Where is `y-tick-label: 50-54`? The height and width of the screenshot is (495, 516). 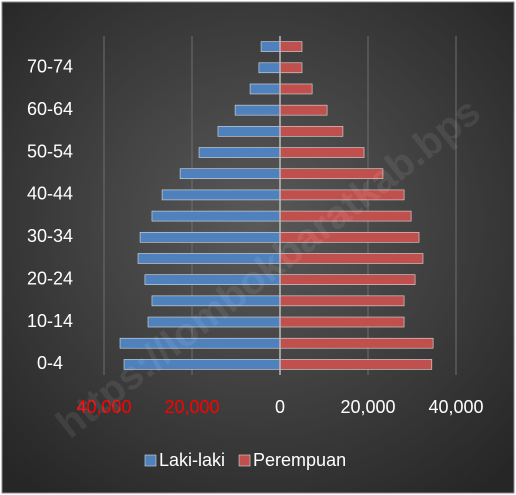
y-tick-label: 50-54 is located at coordinates (50, 151).